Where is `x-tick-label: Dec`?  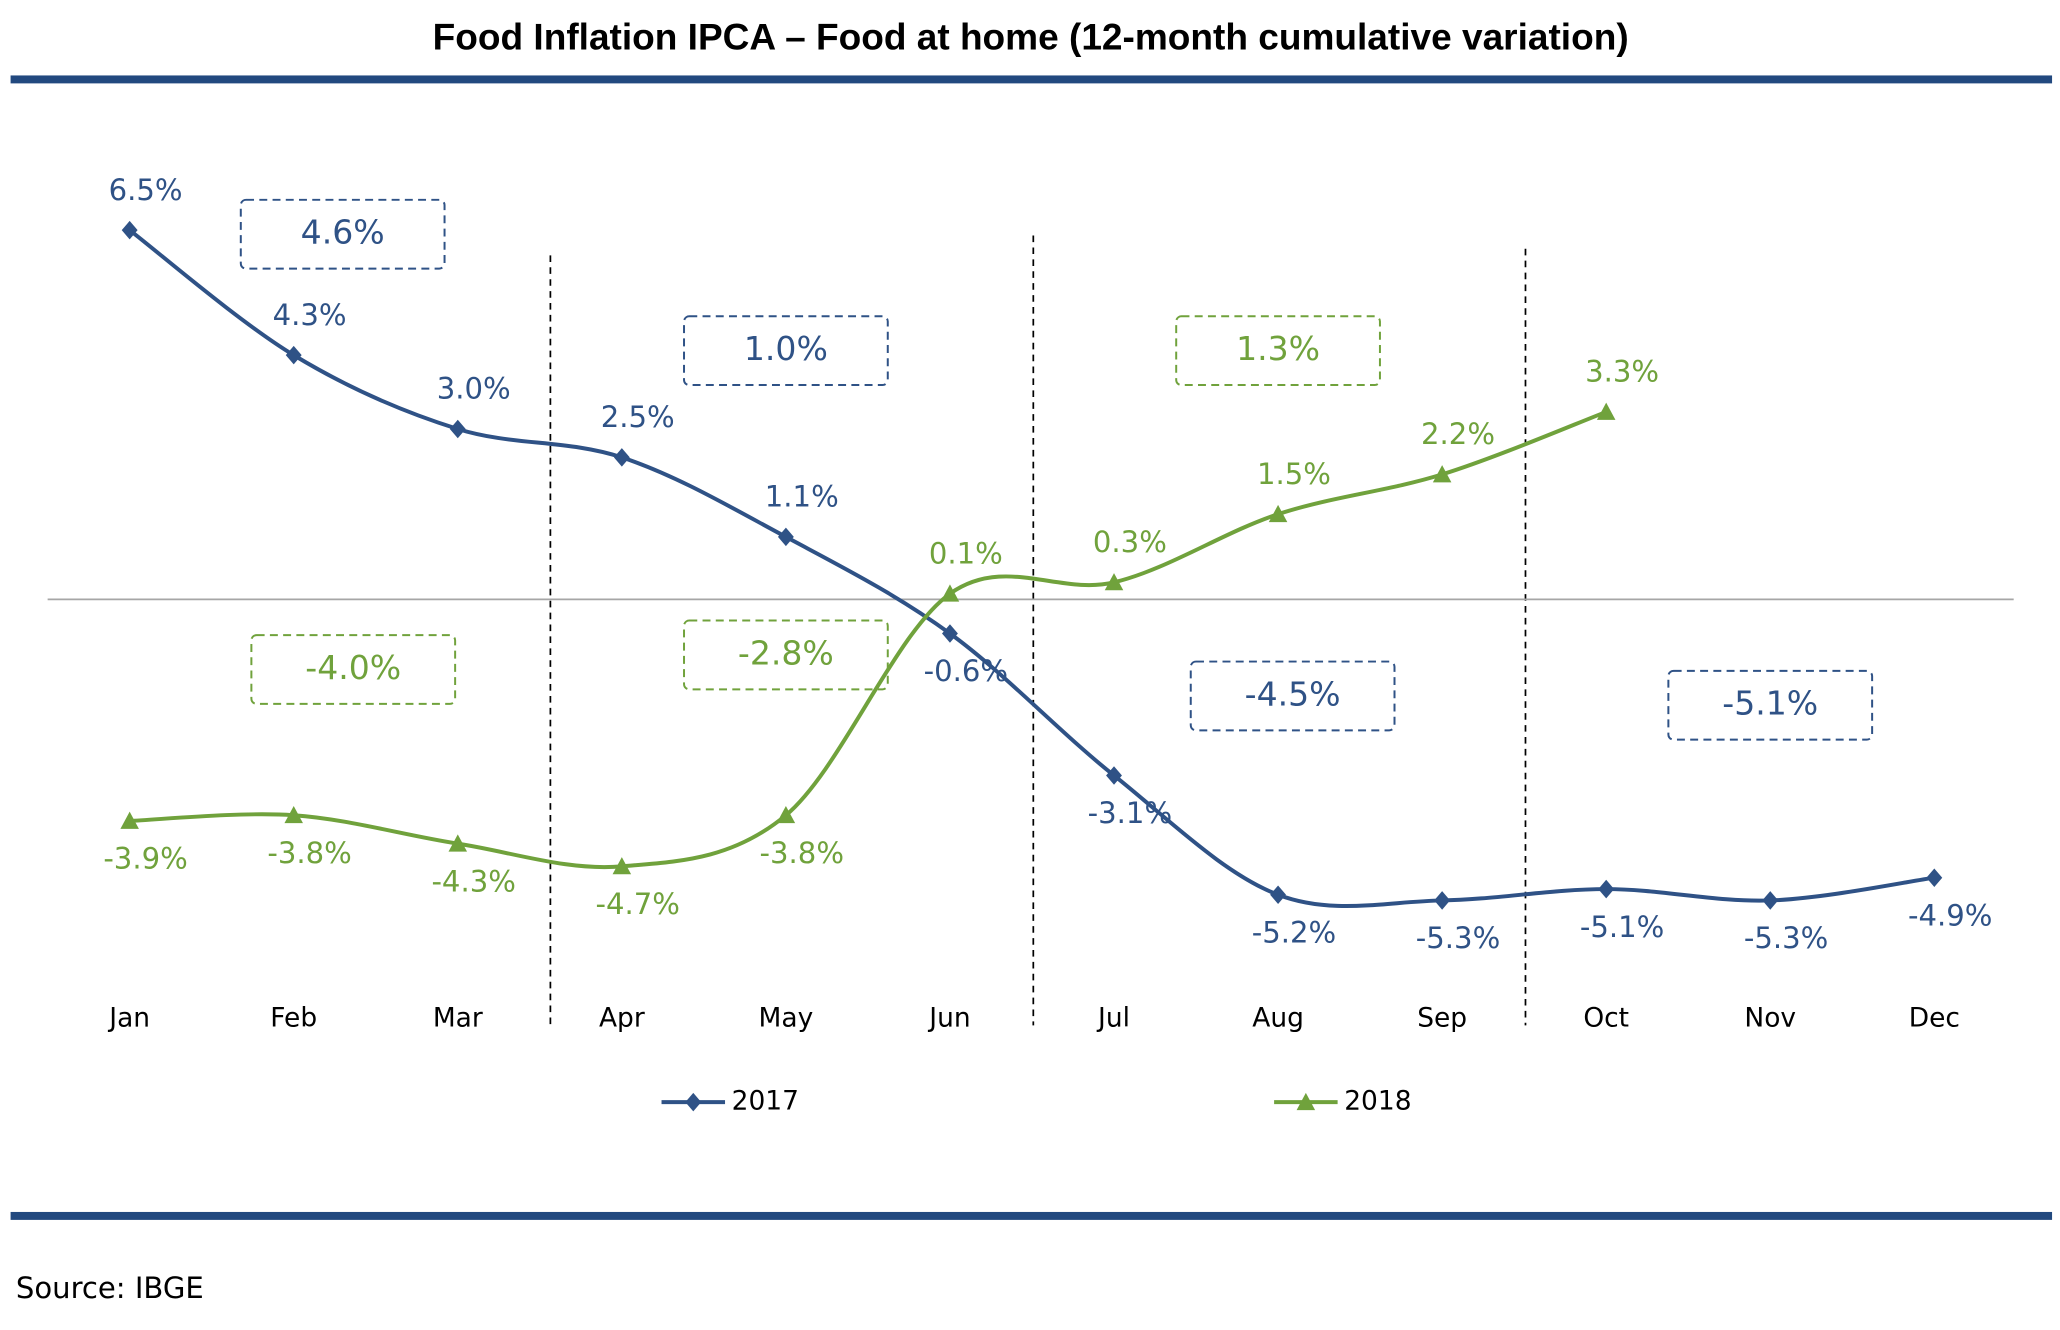 x-tick-label: Dec is located at coordinates (1934, 1017).